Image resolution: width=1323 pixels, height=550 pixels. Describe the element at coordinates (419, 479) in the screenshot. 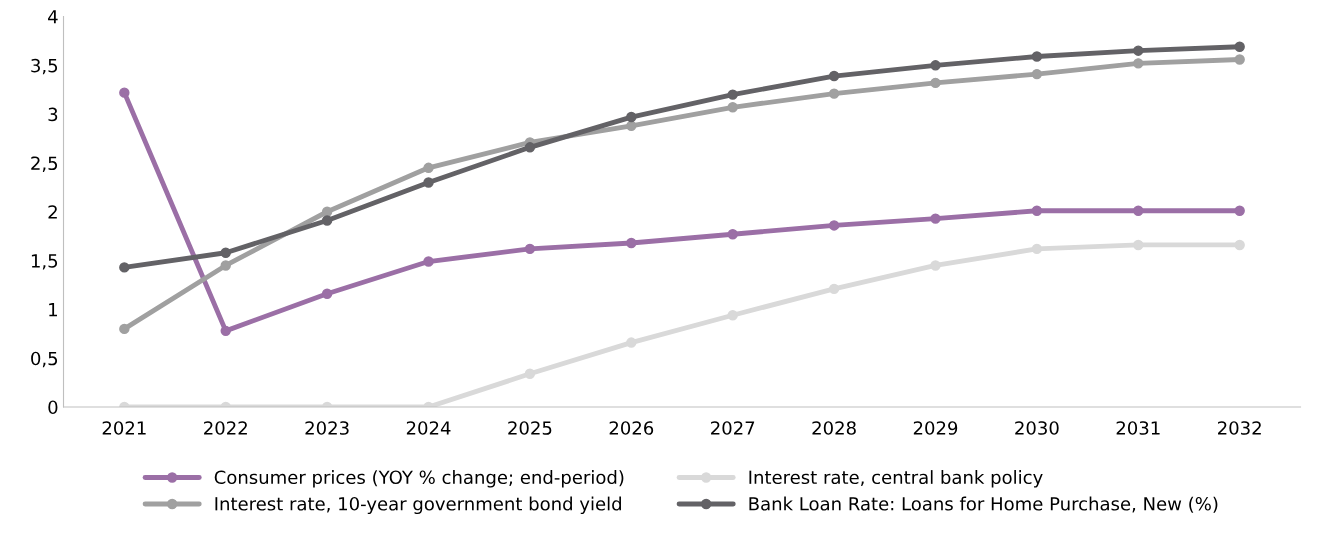

I see `legend-label: Consumer prices (YOY % change; end-period)` at that location.